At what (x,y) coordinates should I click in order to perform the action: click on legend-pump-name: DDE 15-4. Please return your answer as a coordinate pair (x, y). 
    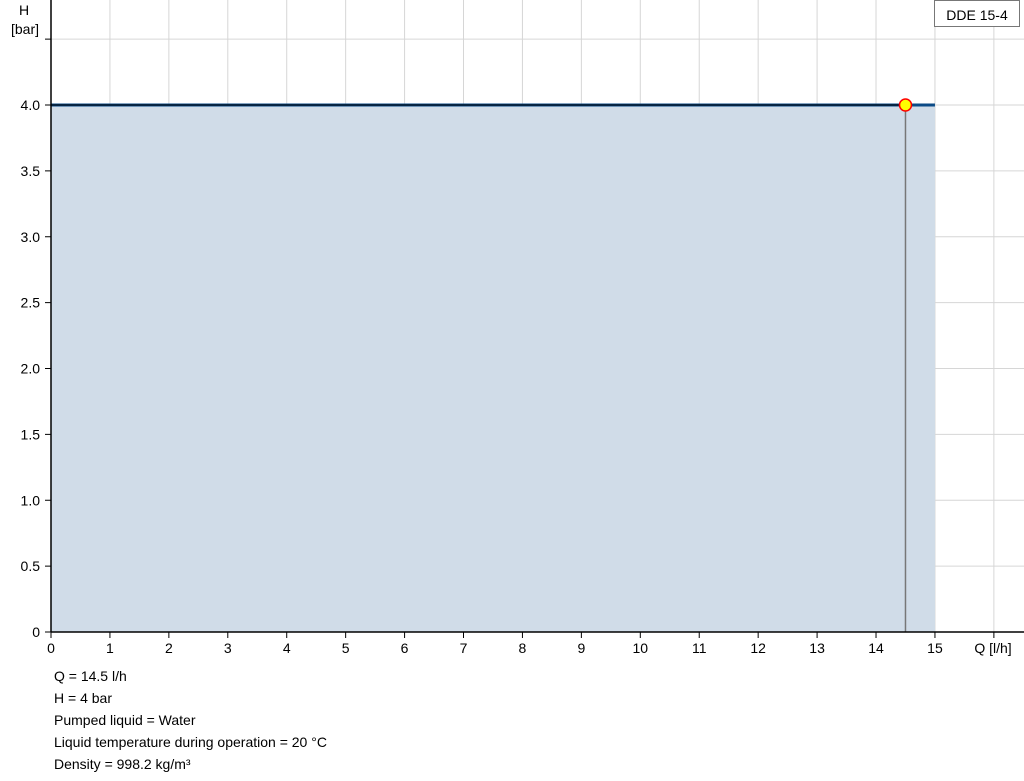
    Looking at the image, I should click on (977, 13).